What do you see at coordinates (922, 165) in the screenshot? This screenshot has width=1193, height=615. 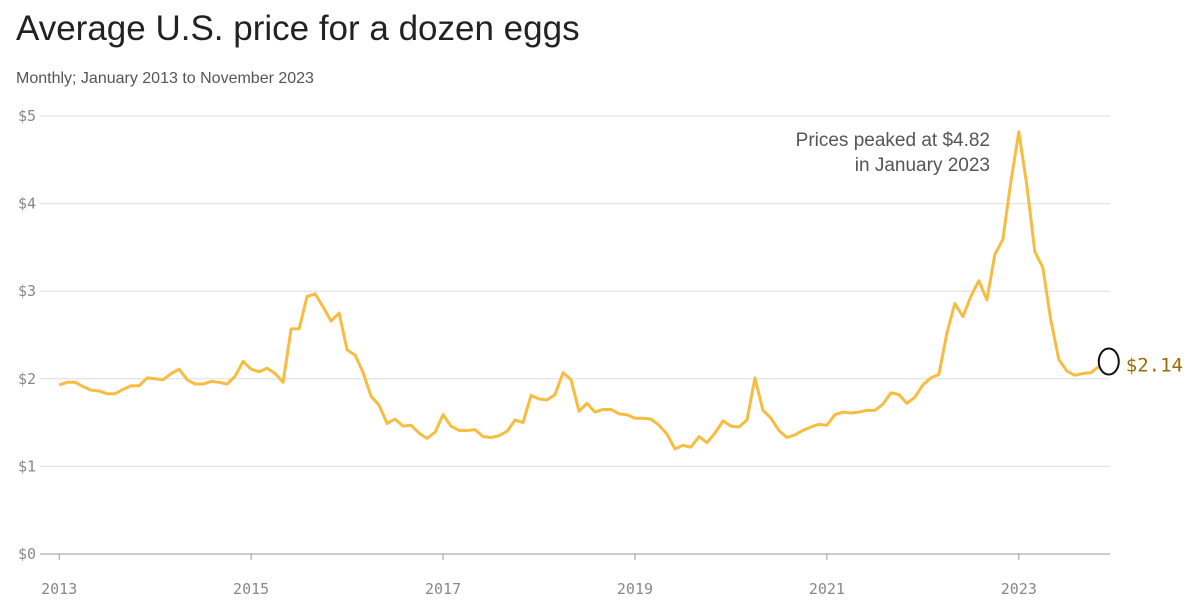 I see `annotation: in January 2023` at bounding box center [922, 165].